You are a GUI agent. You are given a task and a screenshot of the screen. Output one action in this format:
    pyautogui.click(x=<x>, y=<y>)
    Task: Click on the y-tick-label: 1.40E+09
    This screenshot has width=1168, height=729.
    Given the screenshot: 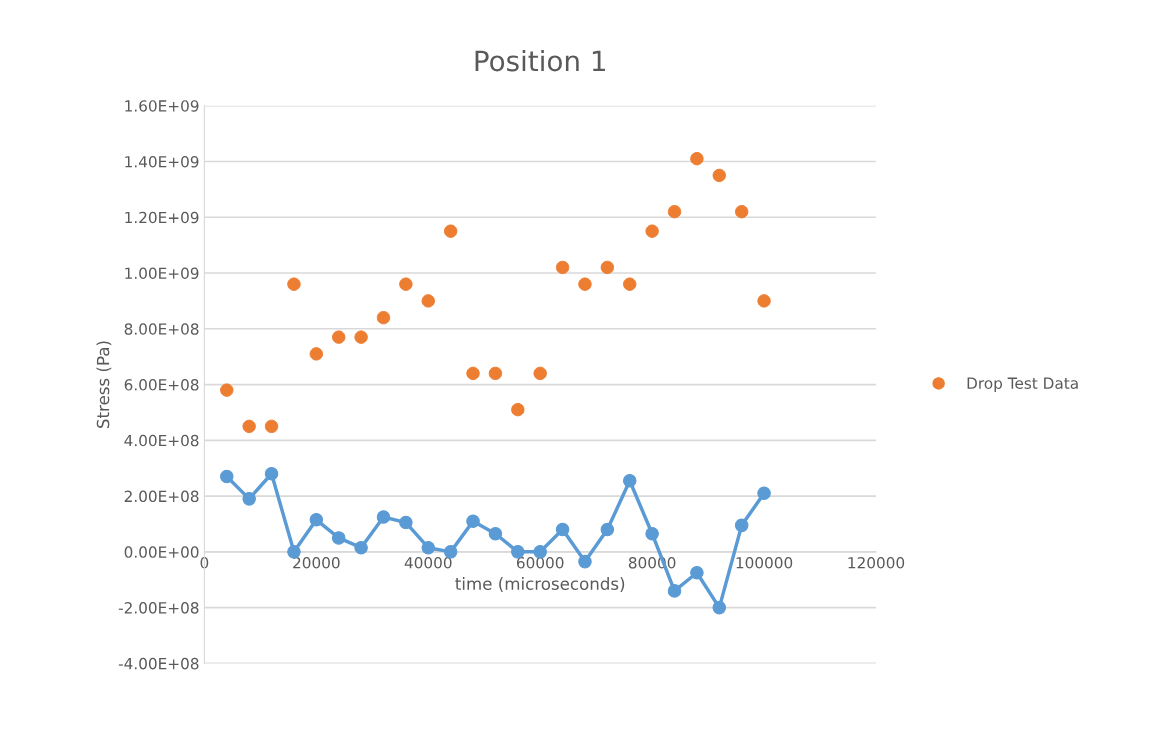 What is the action you would take?
    pyautogui.click(x=162, y=161)
    